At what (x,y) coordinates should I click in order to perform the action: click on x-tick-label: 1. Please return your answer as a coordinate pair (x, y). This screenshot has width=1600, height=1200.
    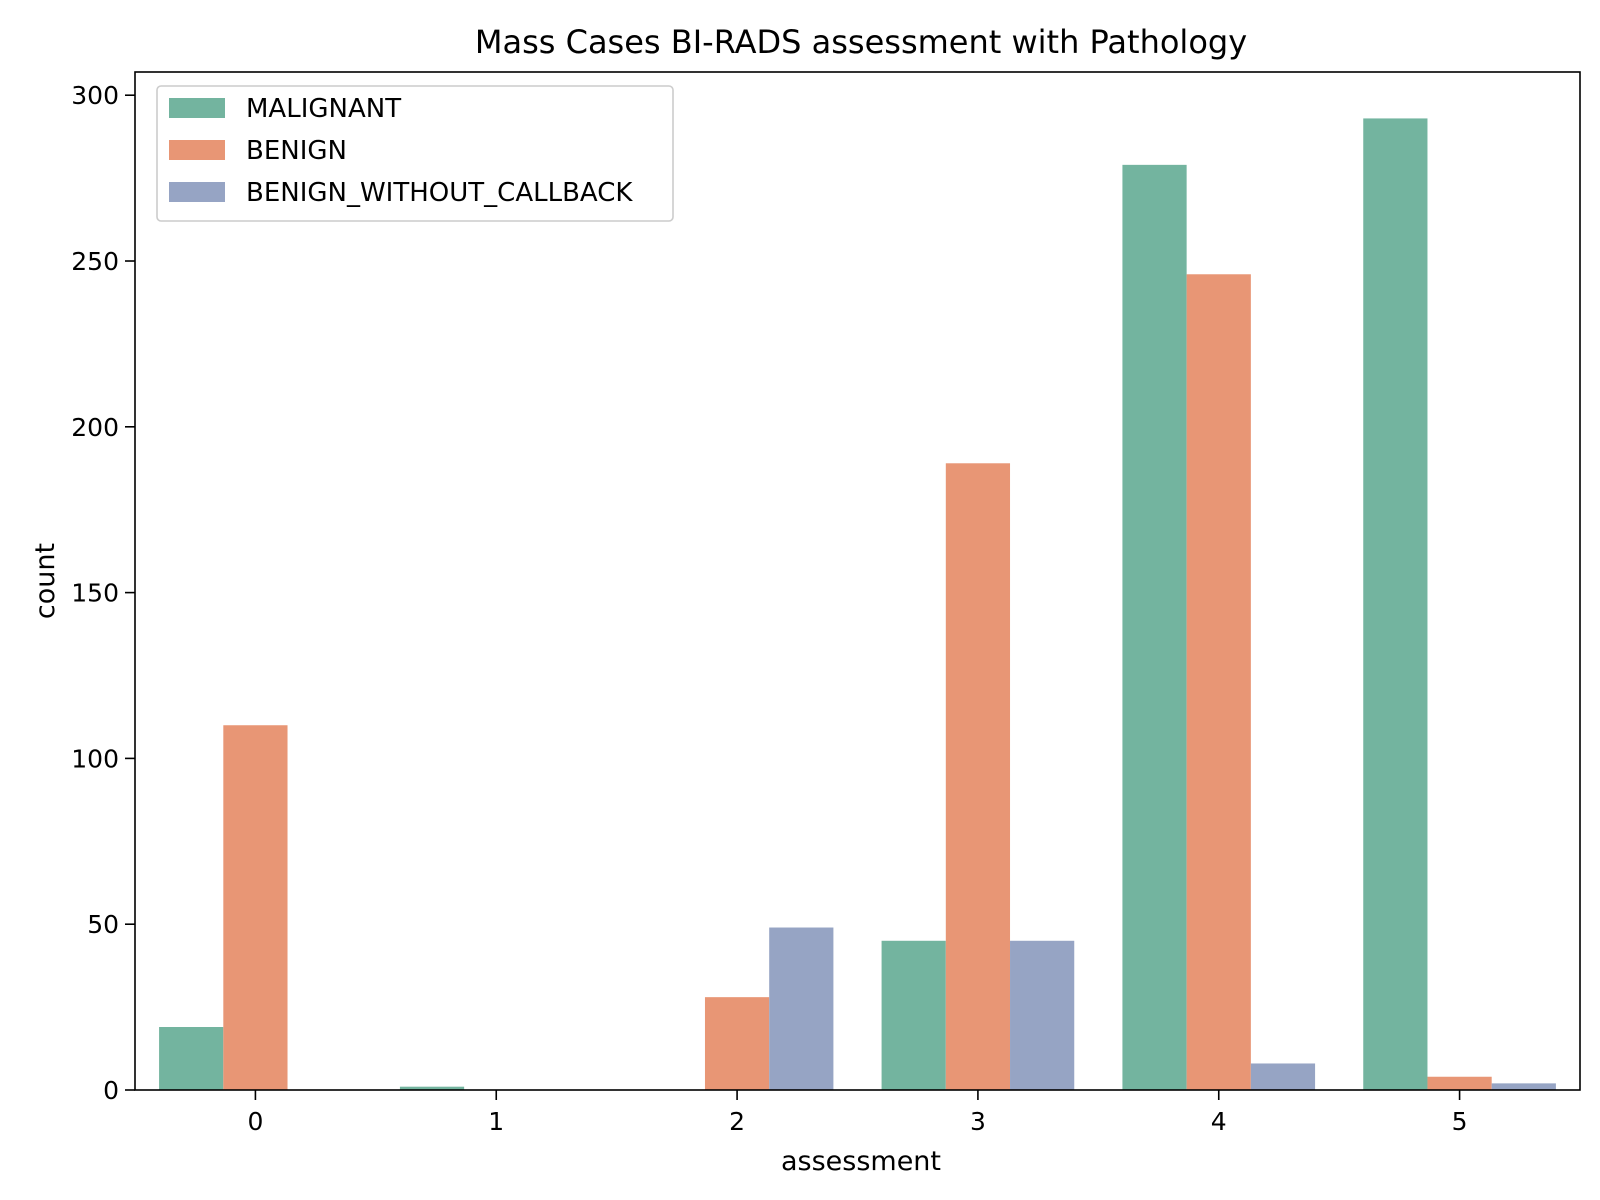
    Looking at the image, I should click on (496, 1121).